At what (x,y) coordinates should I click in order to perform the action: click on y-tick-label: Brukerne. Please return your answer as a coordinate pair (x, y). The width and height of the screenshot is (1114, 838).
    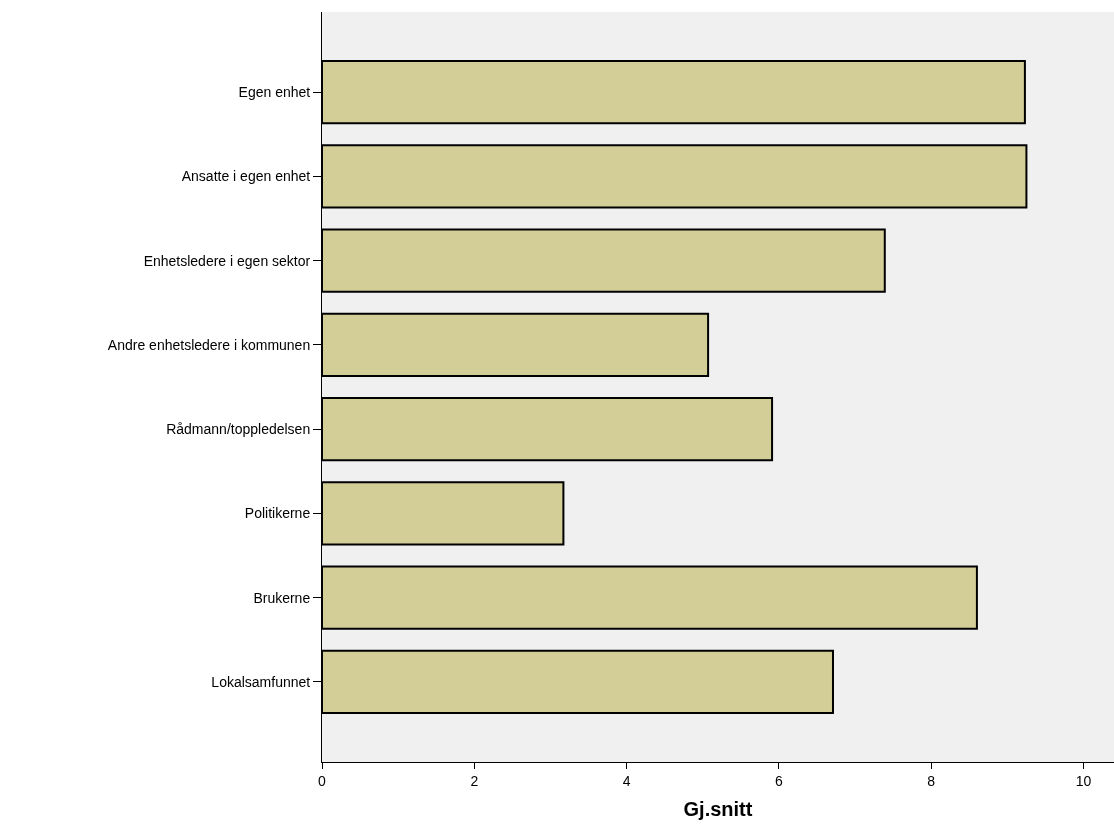
    Looking at the image, I should click on (282, 597).